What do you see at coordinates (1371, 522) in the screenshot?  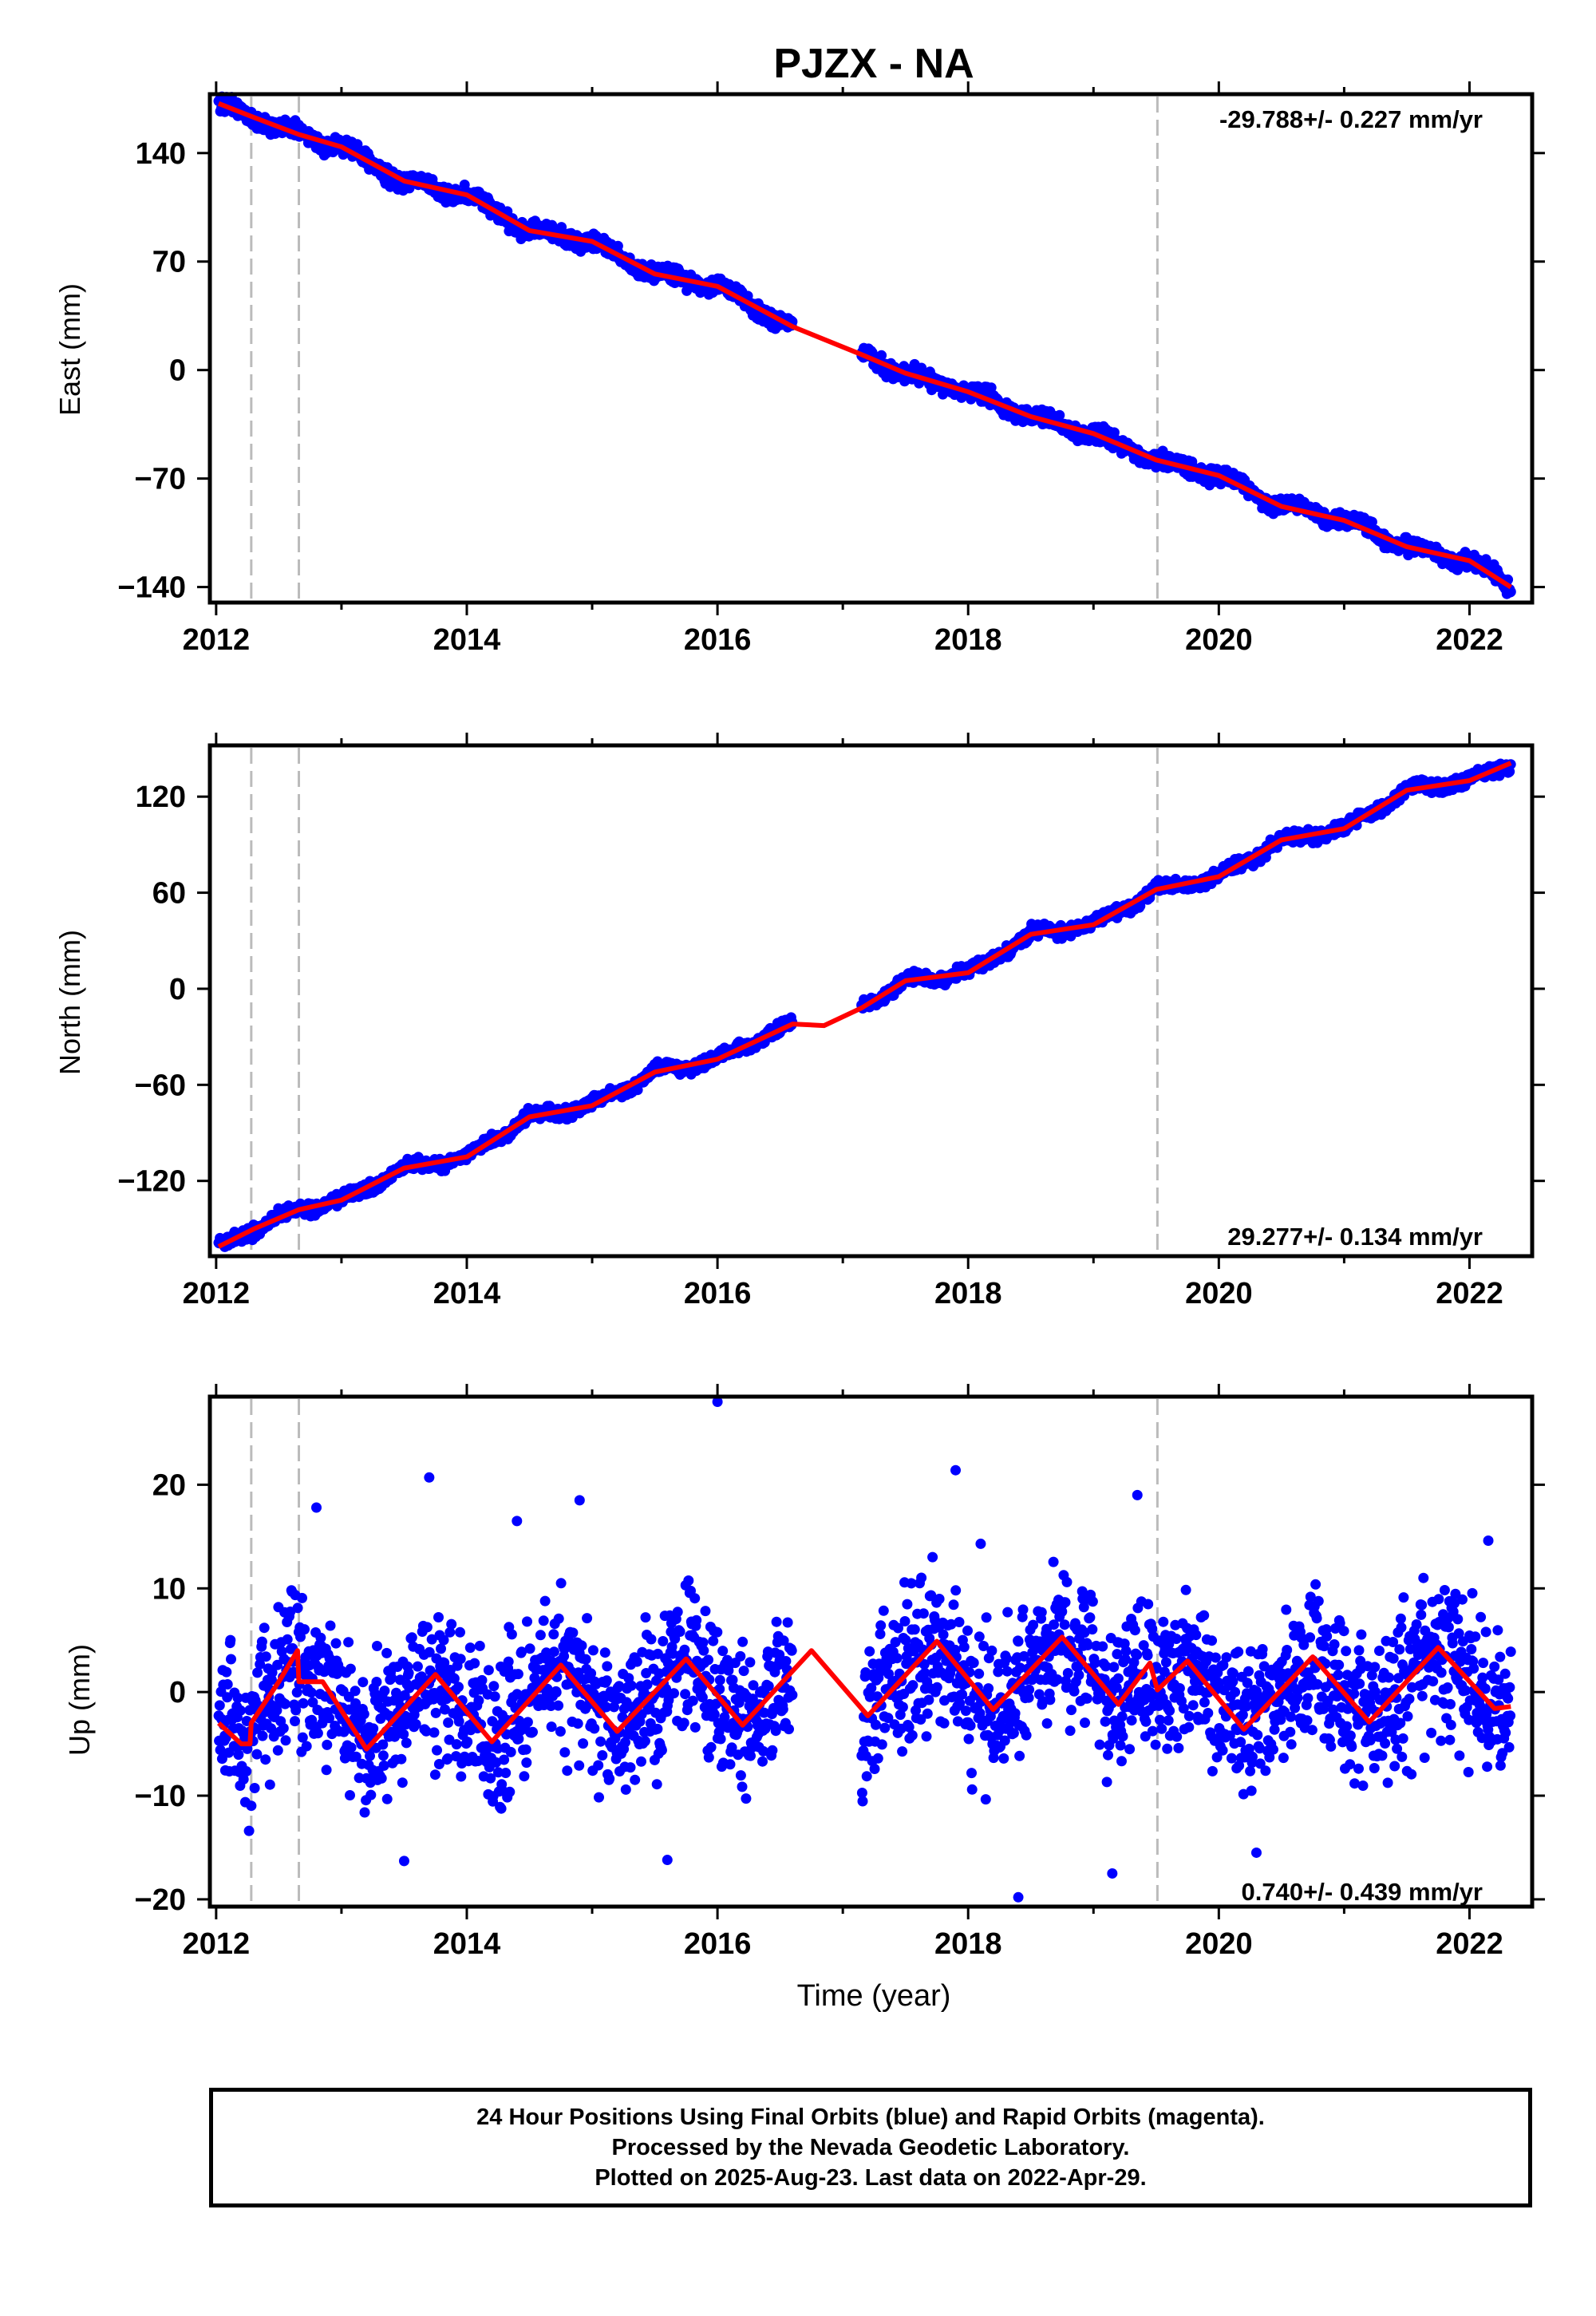 I see `east-point-1923` at bounding box center [1371, 522].